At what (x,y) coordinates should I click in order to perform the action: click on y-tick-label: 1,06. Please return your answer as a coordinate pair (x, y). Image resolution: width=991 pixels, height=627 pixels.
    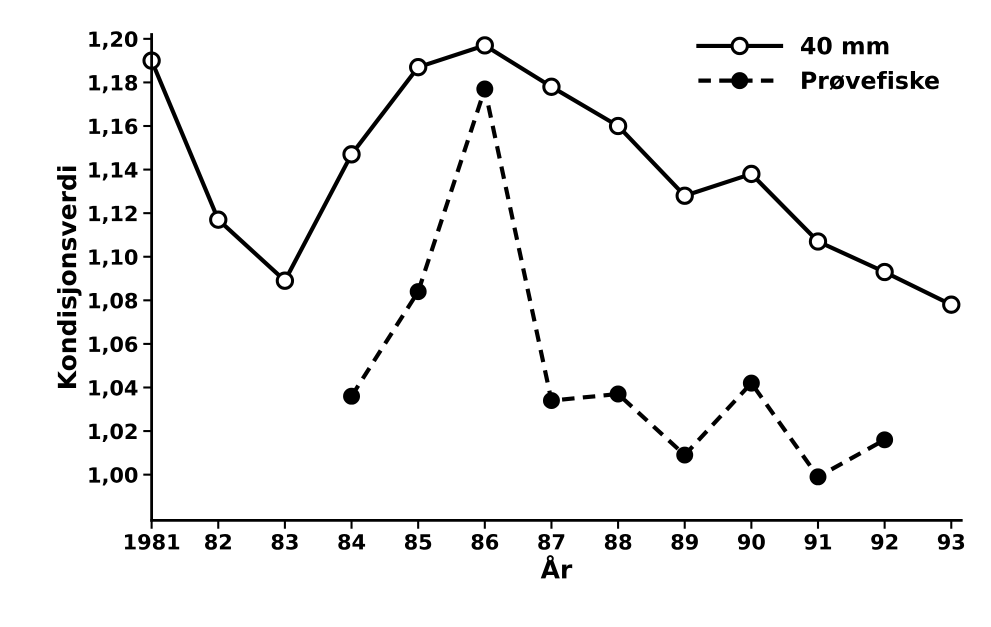
    Looking at the image, I should click on (113, 345).